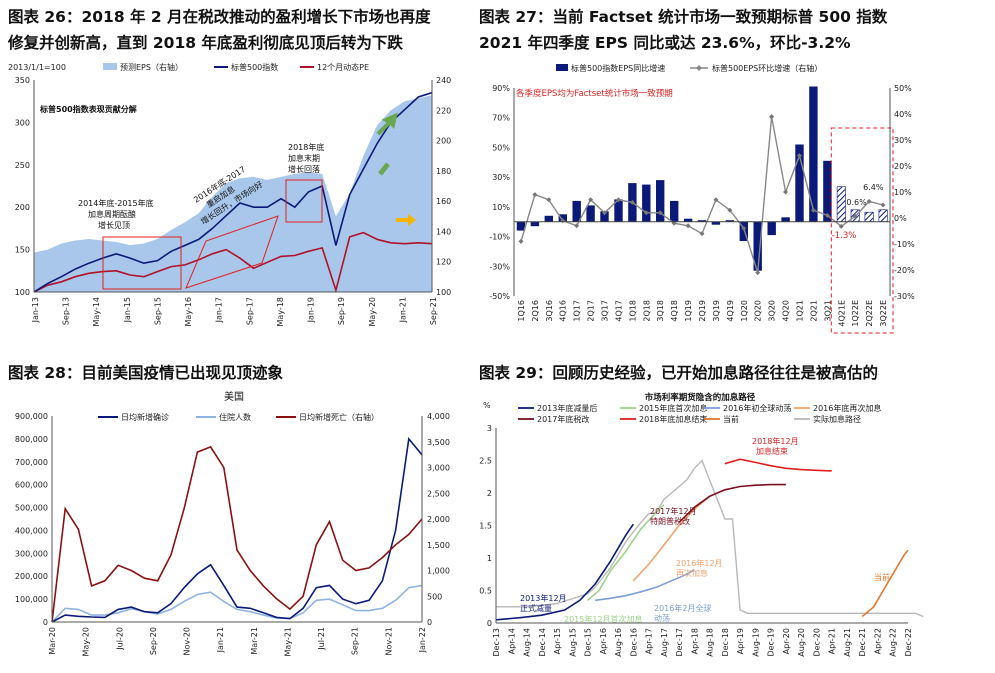 The height and width of the screenshot is (673, 995). What do you see at coordinates (145, 373) in the screenshot?
I see `fig28-title: 图表 28：目前美国疫情已出现见顶迹象` at bounding box center [145, 373].